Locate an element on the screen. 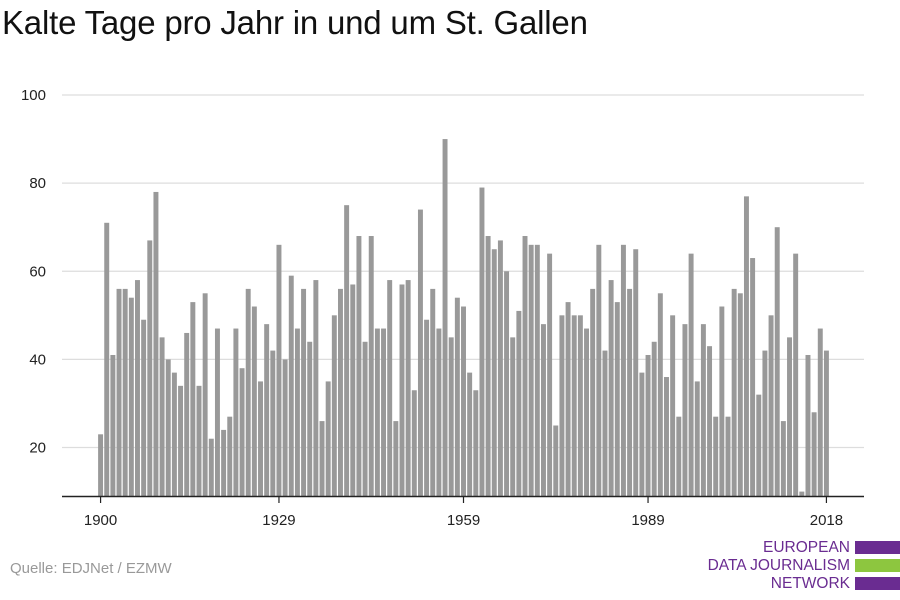 This screenshot has height=600, width=900. bar-1938 is located at coordinates (334, 405).